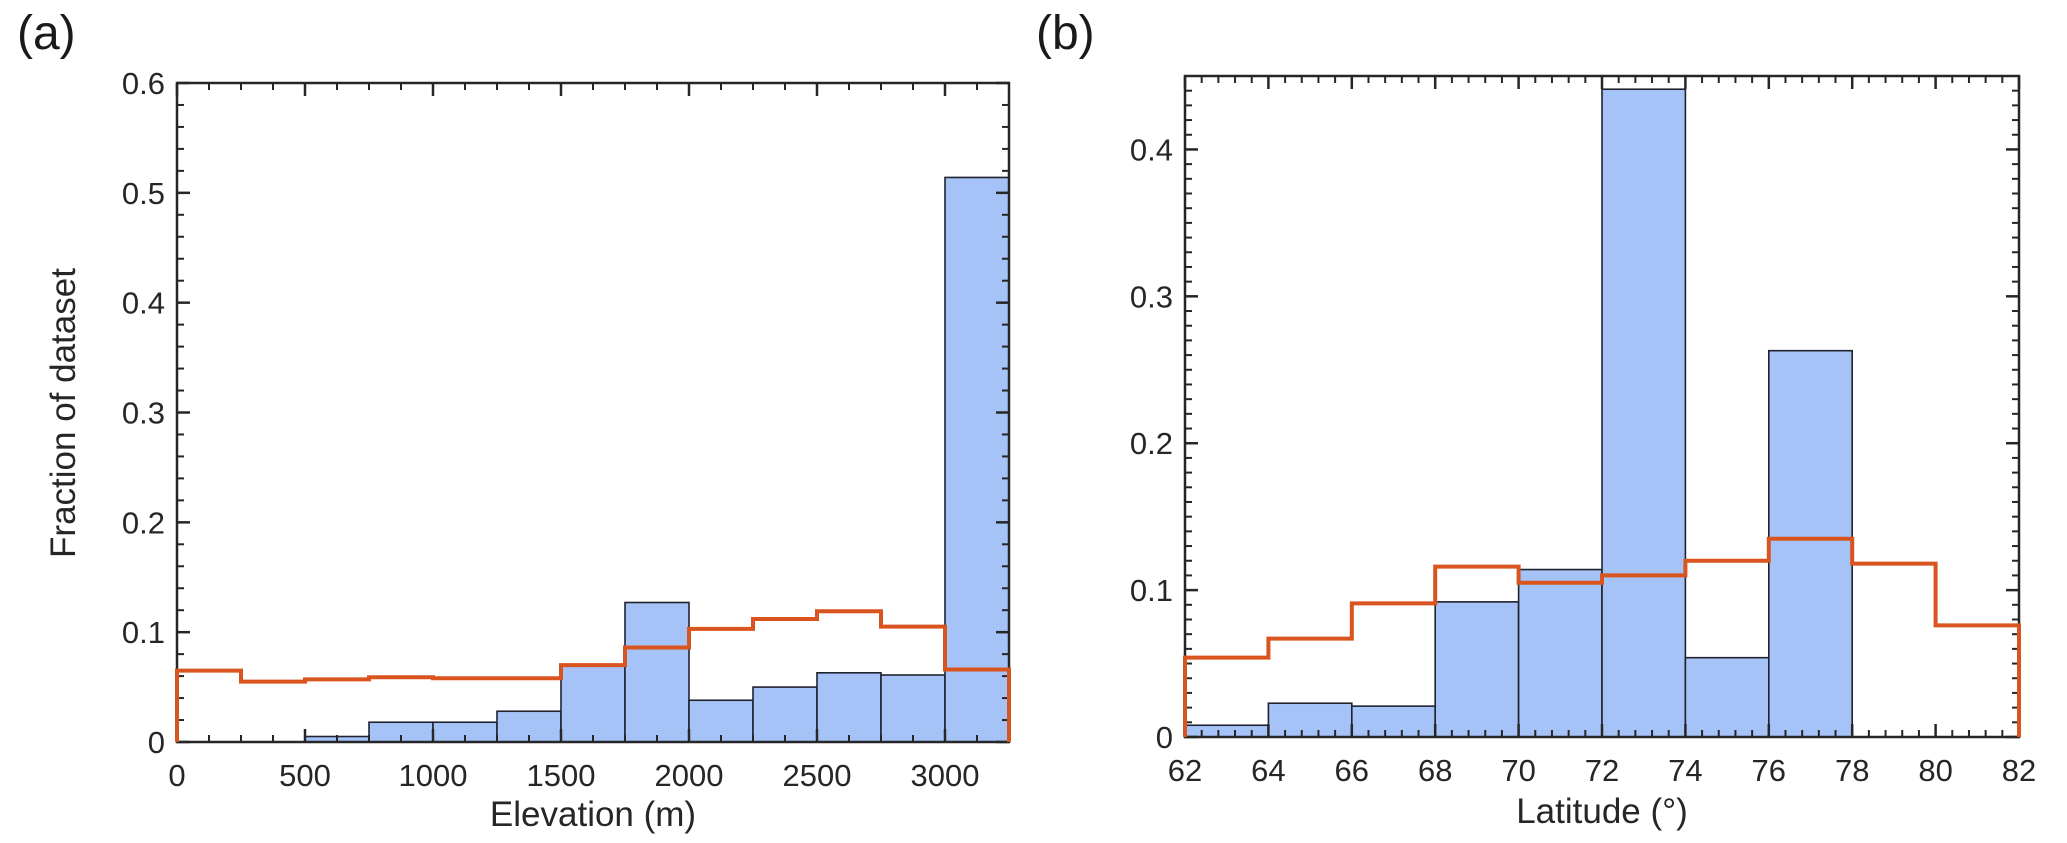 The height and width of the screenshot is (843, 2067). Describe the element at coordinates (945, 775) in the screenshot. I see `x-tick-label: 3000` at that location.